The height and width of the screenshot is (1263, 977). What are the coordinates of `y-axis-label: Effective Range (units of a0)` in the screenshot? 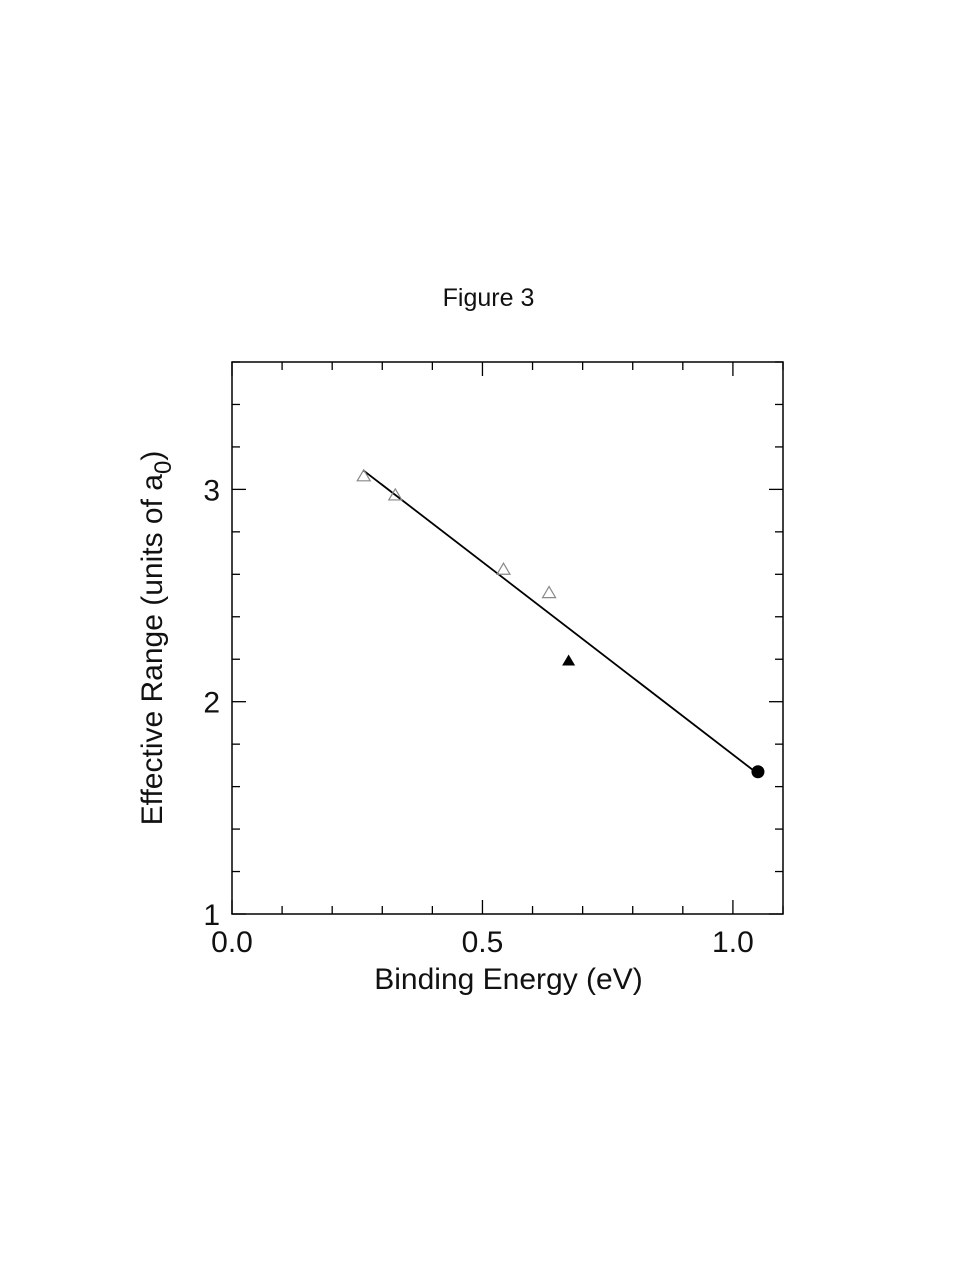 It's located at (156, 638).